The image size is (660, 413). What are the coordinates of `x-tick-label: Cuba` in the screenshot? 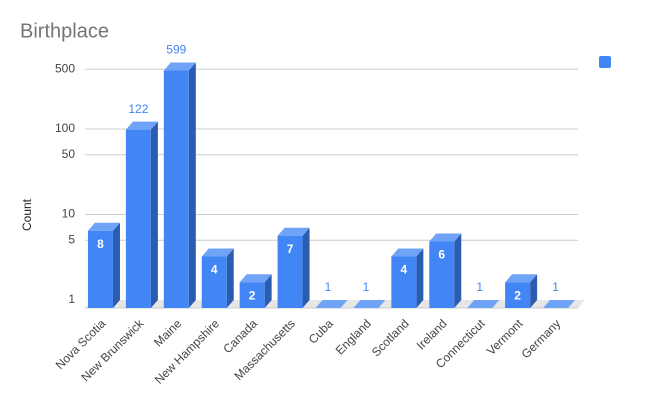 It's located at (321, 331).